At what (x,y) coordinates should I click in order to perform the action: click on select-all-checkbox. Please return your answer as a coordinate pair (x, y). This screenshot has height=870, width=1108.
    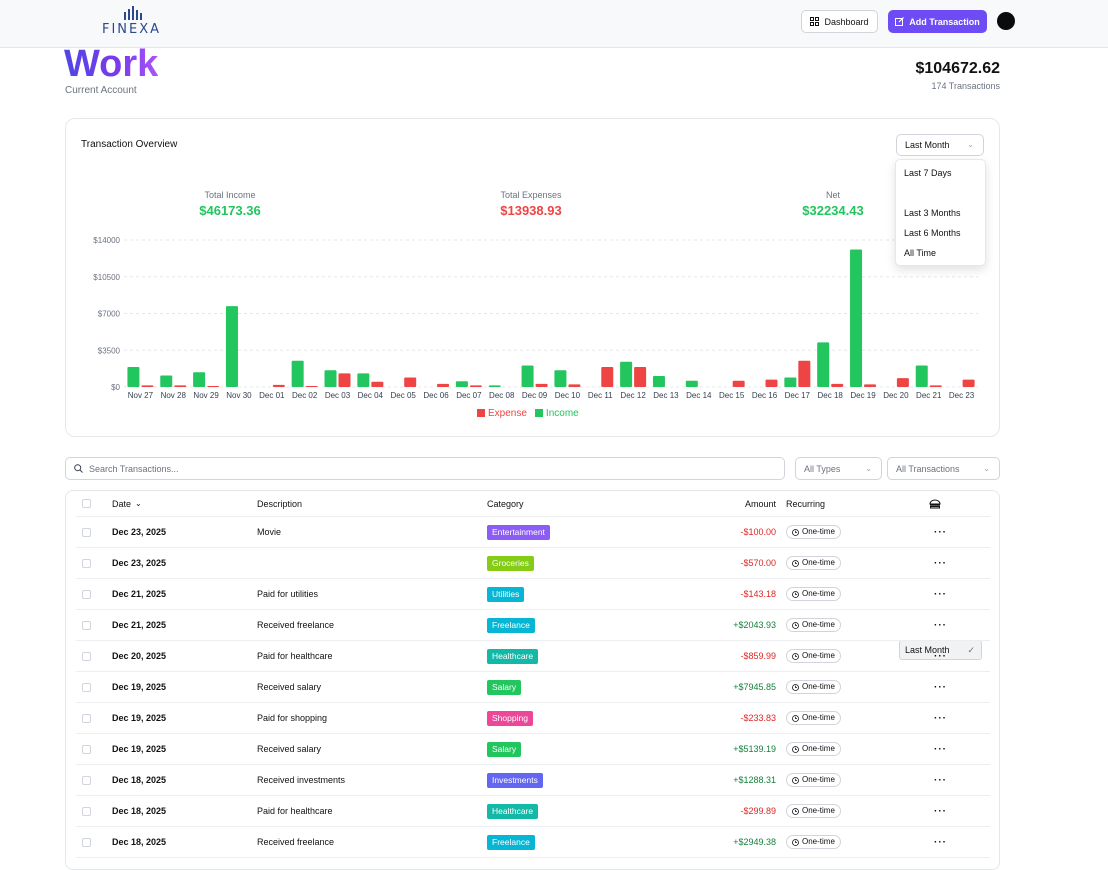
    Looking at the image, I should click on (86, 503).